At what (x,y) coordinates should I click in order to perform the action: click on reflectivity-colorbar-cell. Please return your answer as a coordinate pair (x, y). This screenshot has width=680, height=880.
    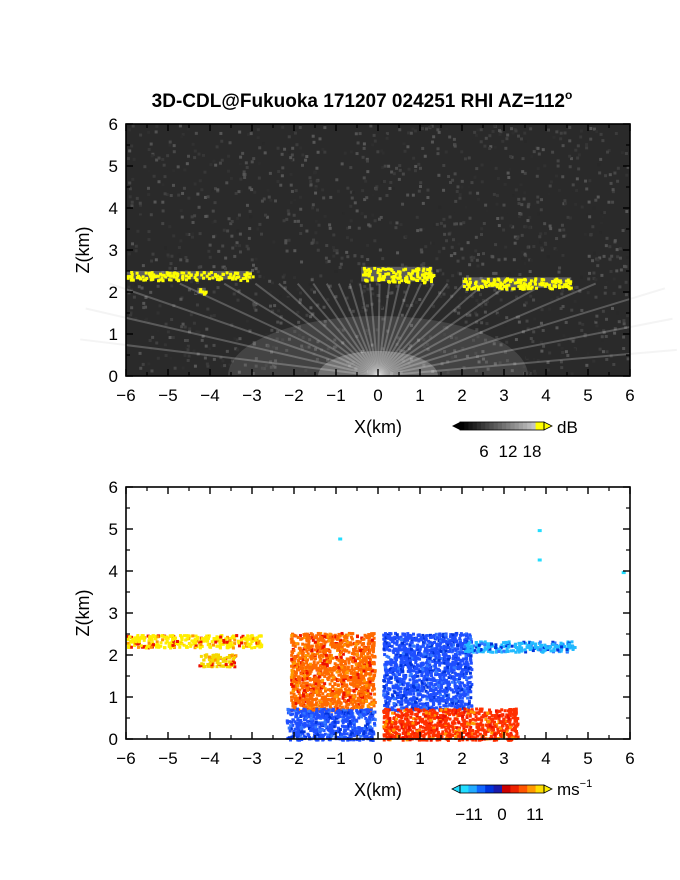
    Looking at the image, I should click on (508, 426).